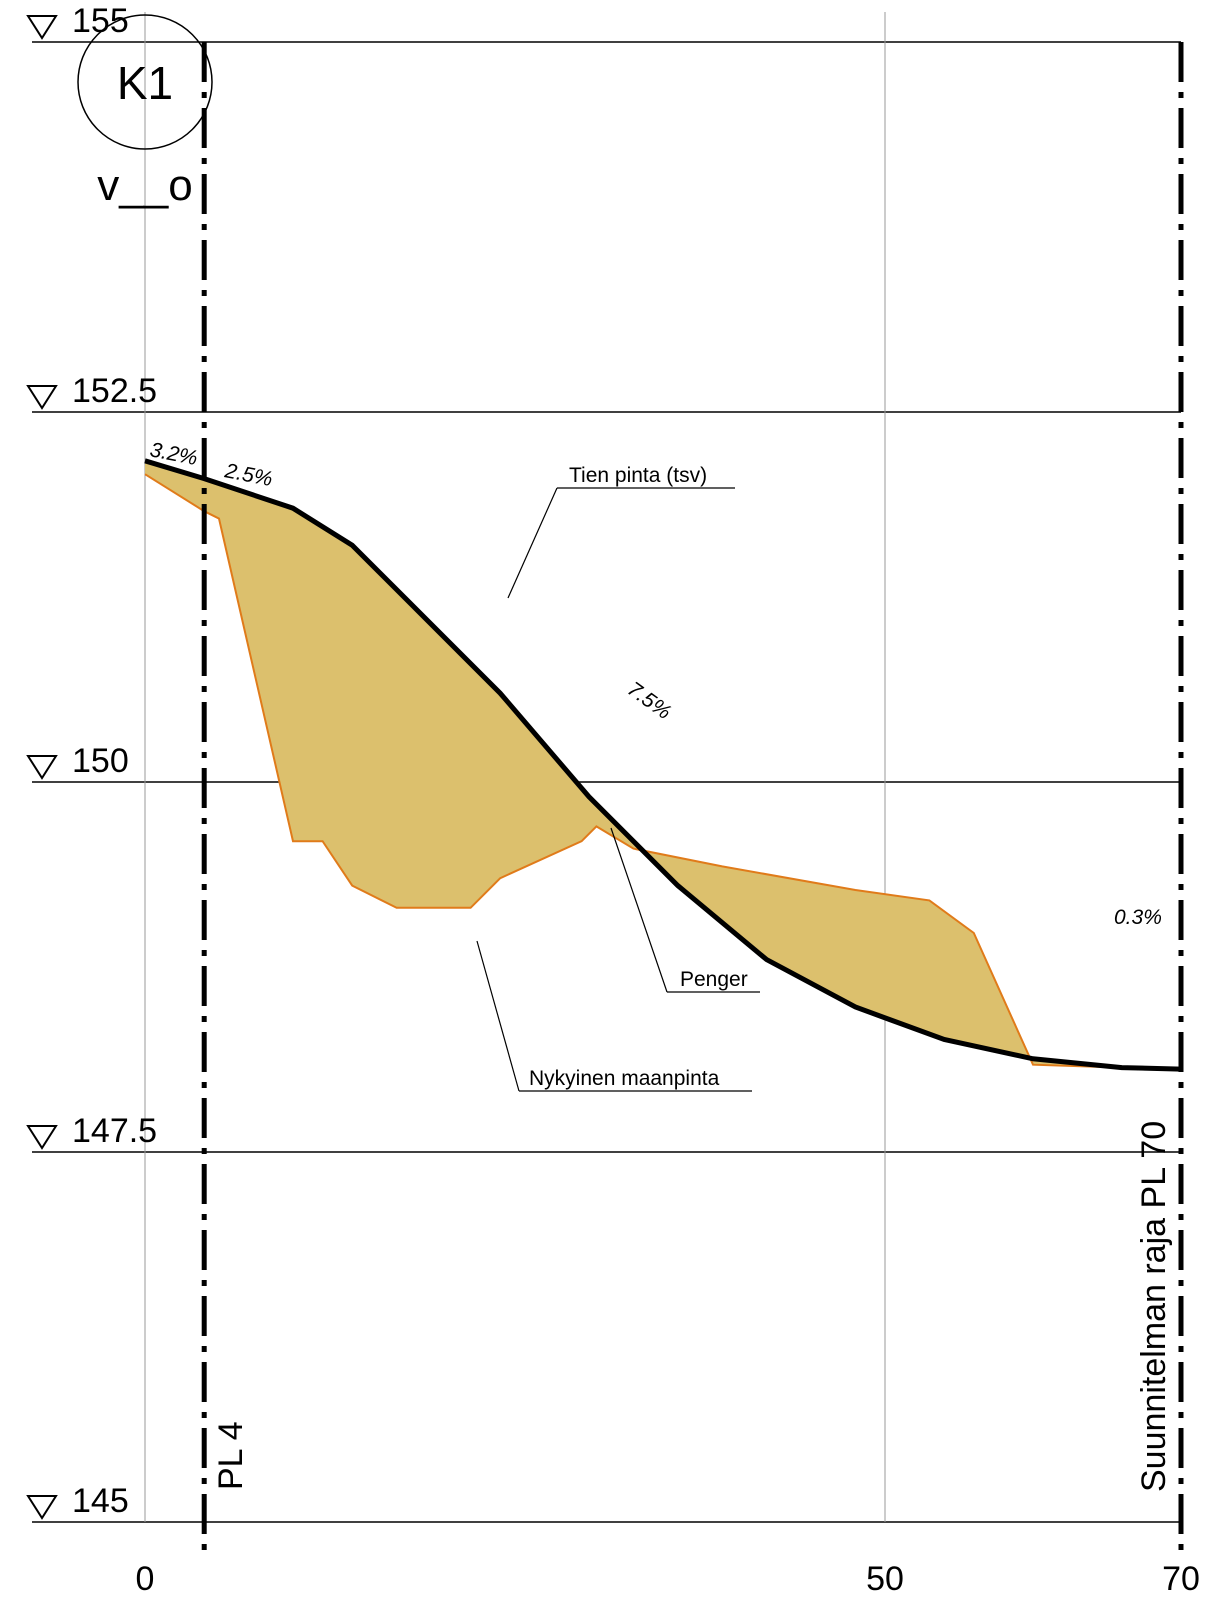  What do you see at coordinates (1154, 1165) in the screenshot?
I see `pl-70-text: PL 70` at bounding box center [1154, 1165].